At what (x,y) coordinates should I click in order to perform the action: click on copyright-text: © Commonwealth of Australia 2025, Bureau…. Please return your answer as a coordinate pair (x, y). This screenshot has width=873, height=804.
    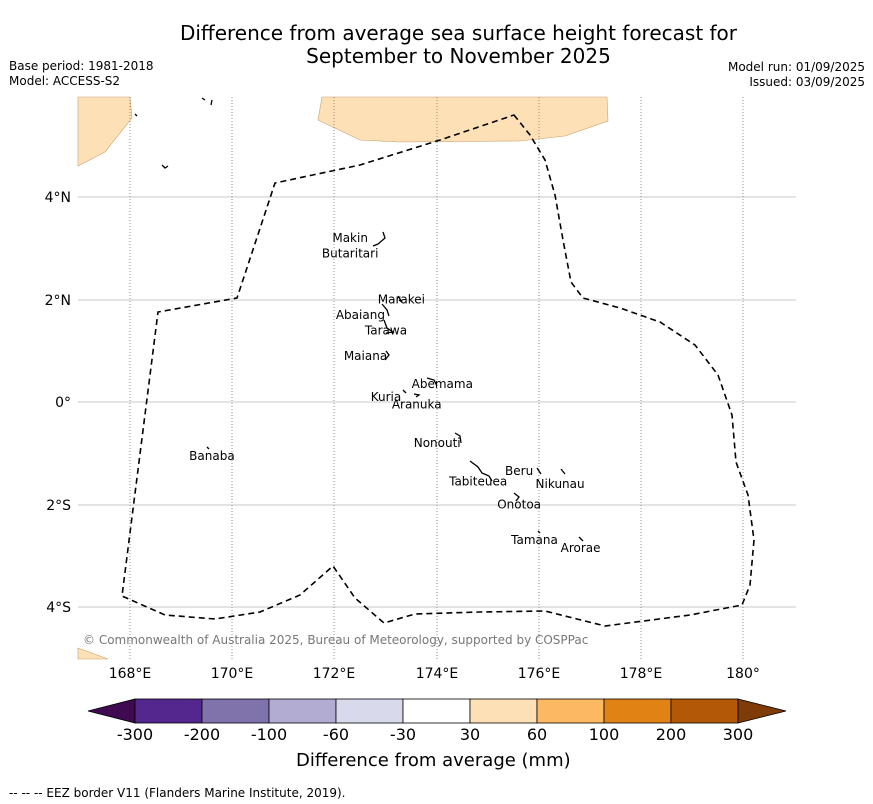
    Looking at the image, I should click on (335, 640).